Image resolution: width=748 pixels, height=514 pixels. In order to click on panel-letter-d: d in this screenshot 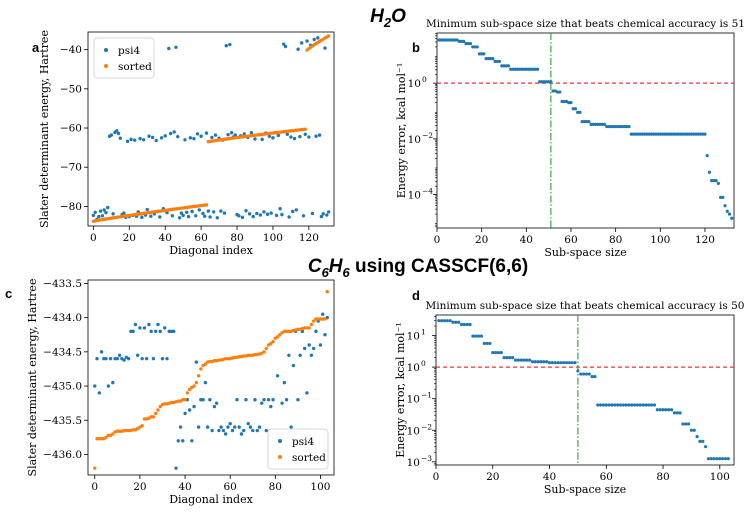, I will do `click(416, 295)`.